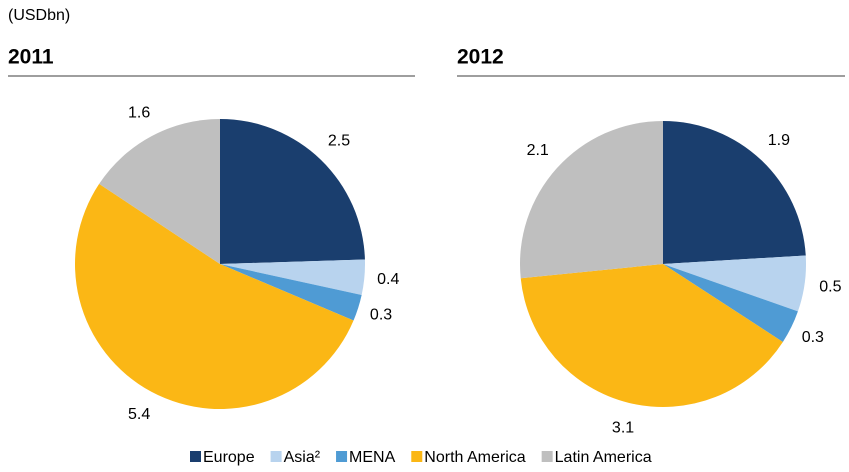  I want to click on legend-label: North America, so click(474, 457).